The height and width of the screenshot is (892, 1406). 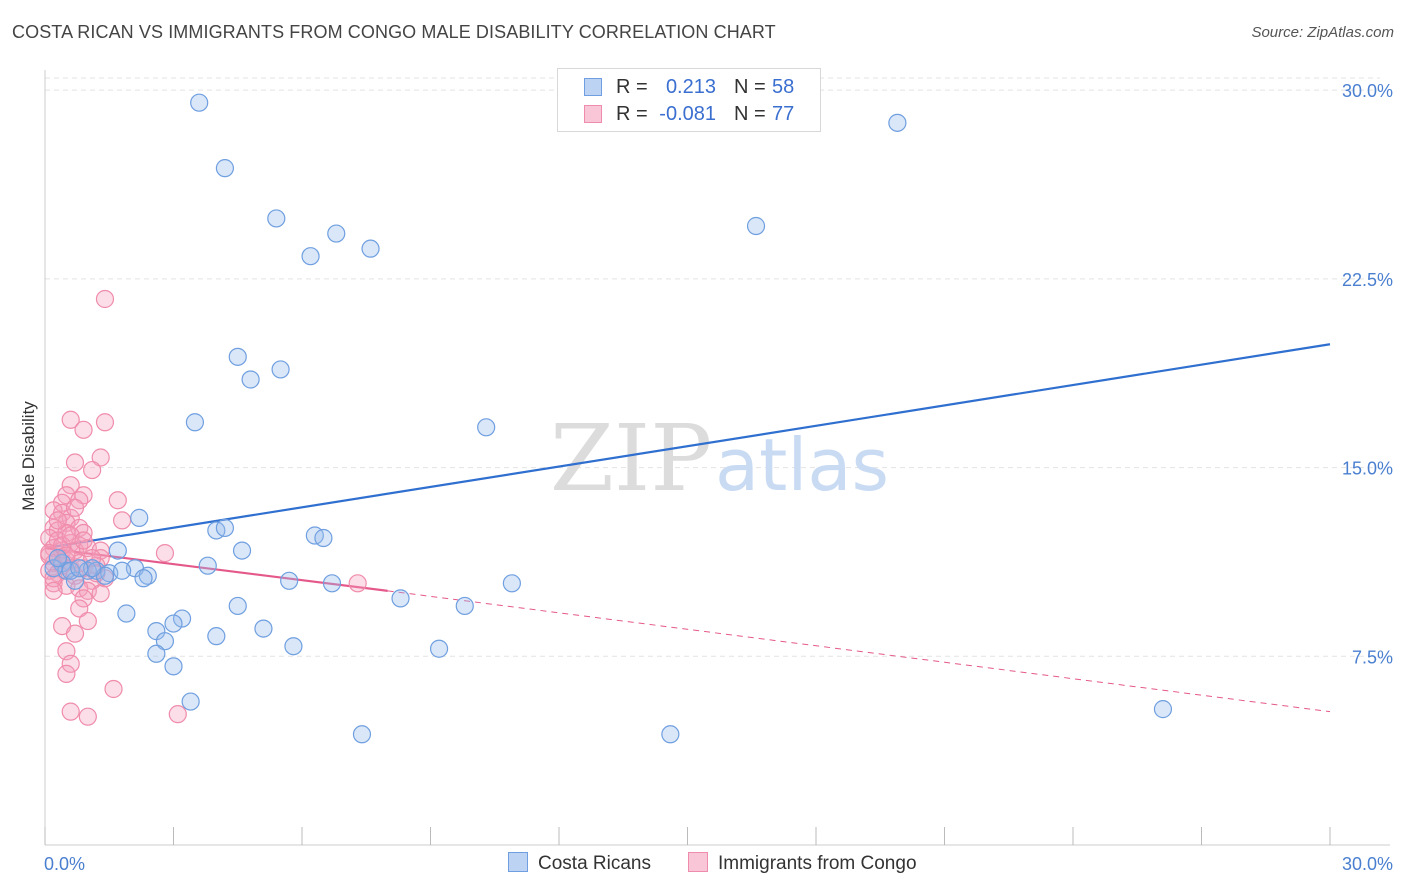 I want to click on watermark-atlas: atlas, so click(x=802, y=465).